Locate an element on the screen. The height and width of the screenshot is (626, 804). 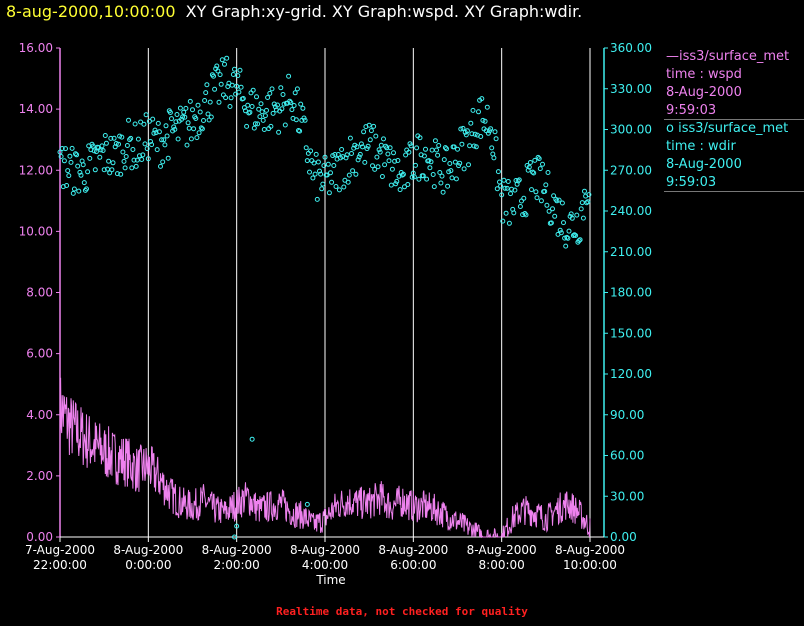
x-tick-time: 8:00:00 is located at coordinates (502, 565).